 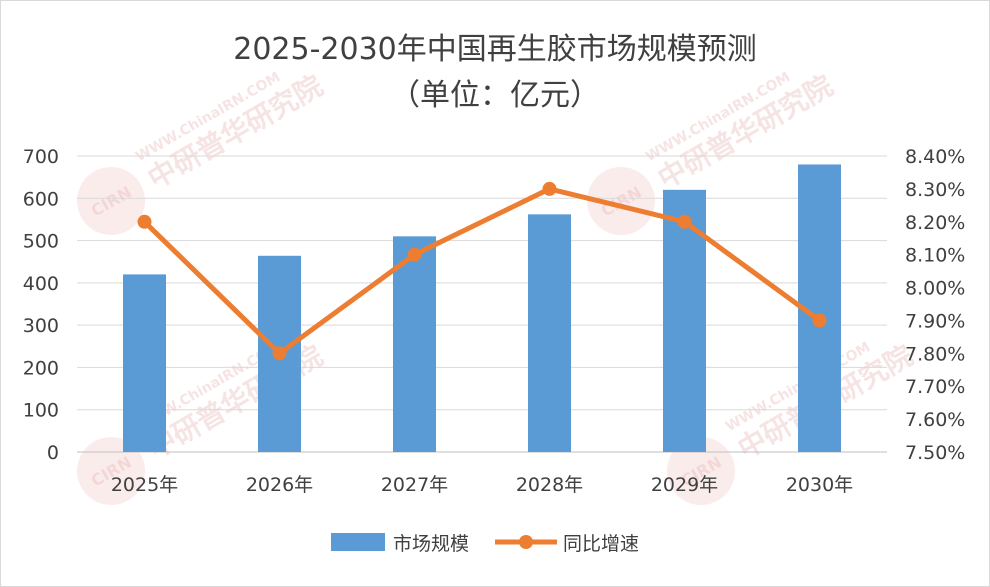 What do you see at coordinates (144, 485) in the screenshot?
I see `x-tick-label: 2025年` at bounding box center [144, 485].